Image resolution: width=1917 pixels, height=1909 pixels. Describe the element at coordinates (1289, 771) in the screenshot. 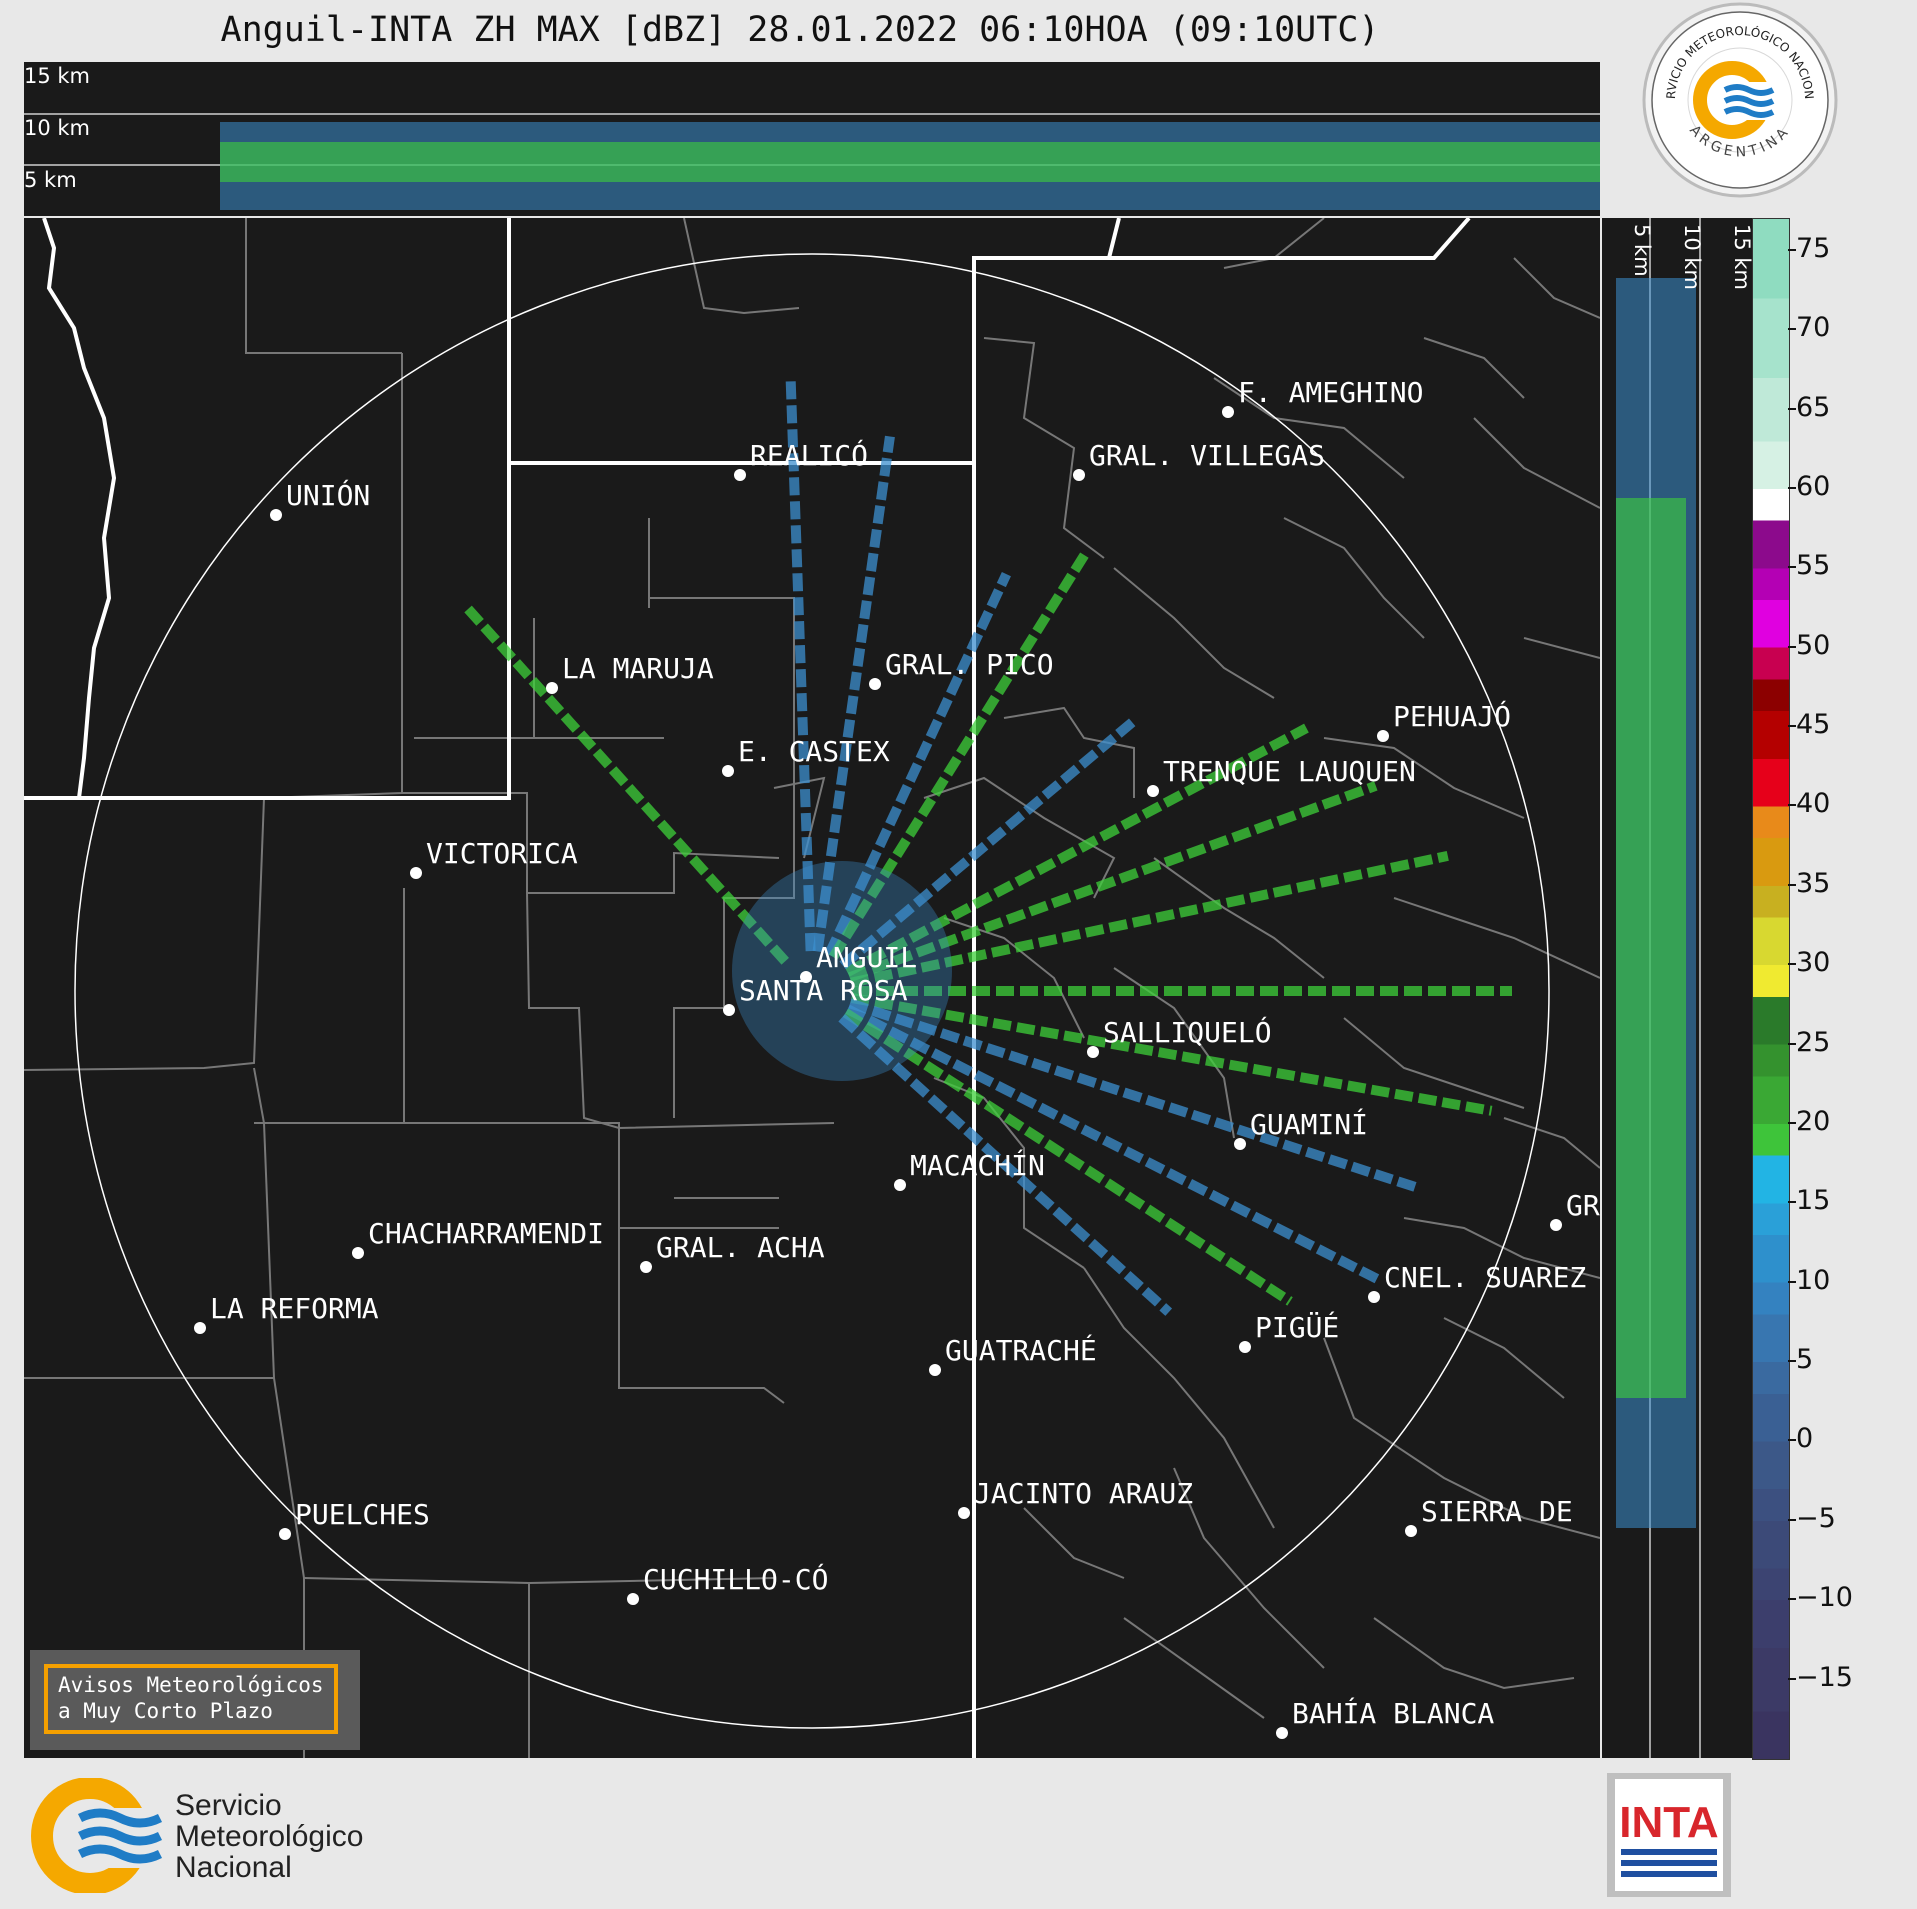

I see `svg-text: TRENQUE LAUQUEN` at that location.